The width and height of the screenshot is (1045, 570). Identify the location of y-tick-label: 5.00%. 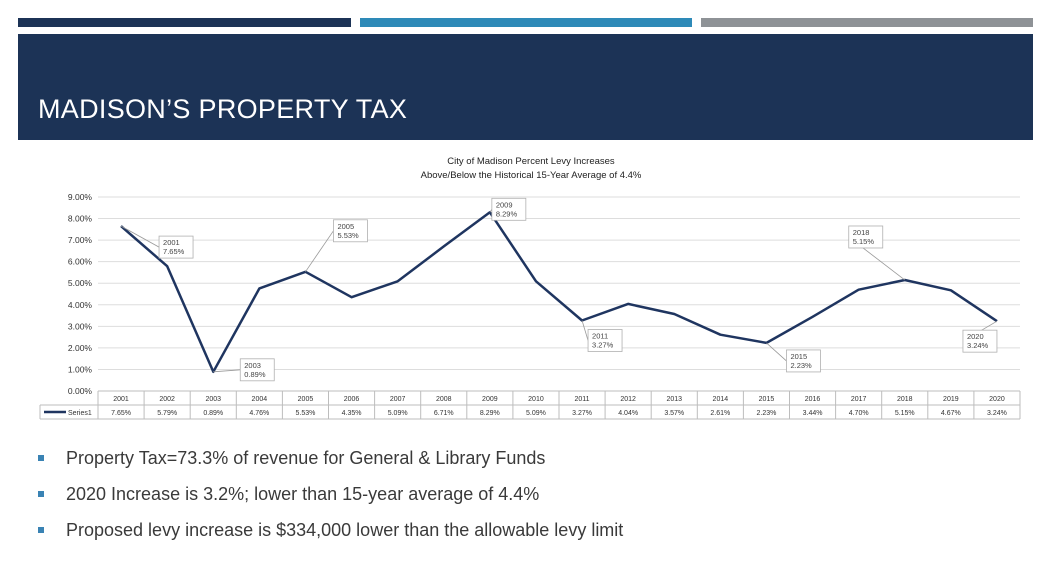
(80, 283).